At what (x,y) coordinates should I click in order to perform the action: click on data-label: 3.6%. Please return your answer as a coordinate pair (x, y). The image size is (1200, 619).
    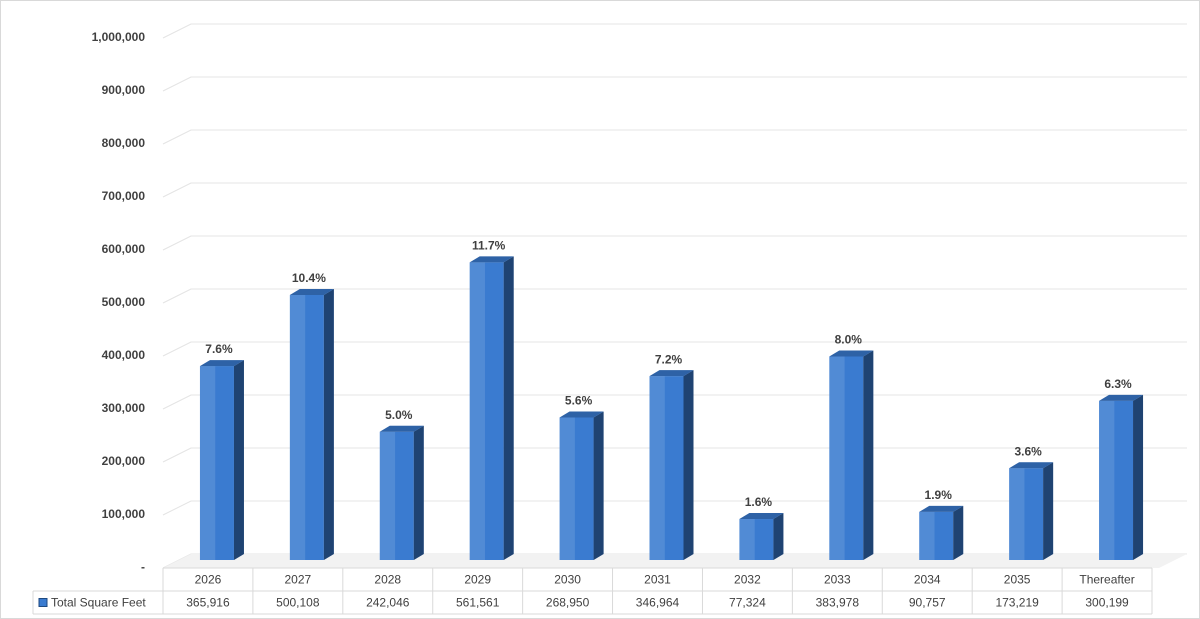
    Looking at the image, I should click on (1028, 451).